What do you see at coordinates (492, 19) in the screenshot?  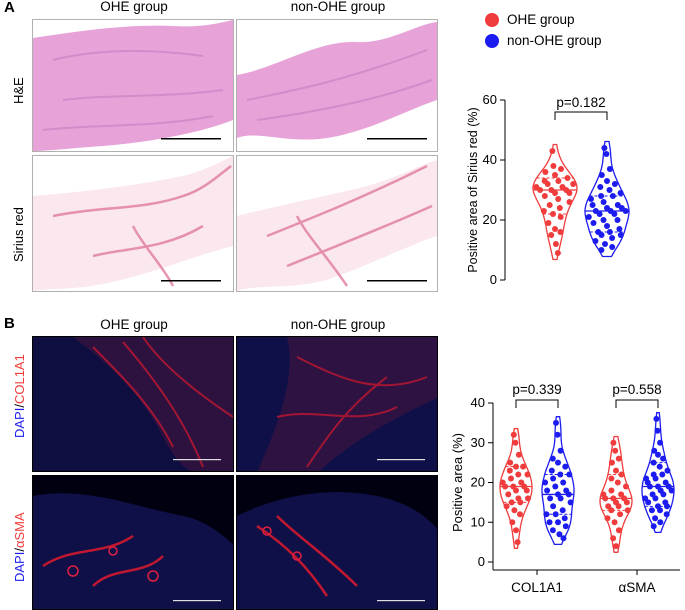 I see `legend-marker-ohe` at bounding box center [492, 19].